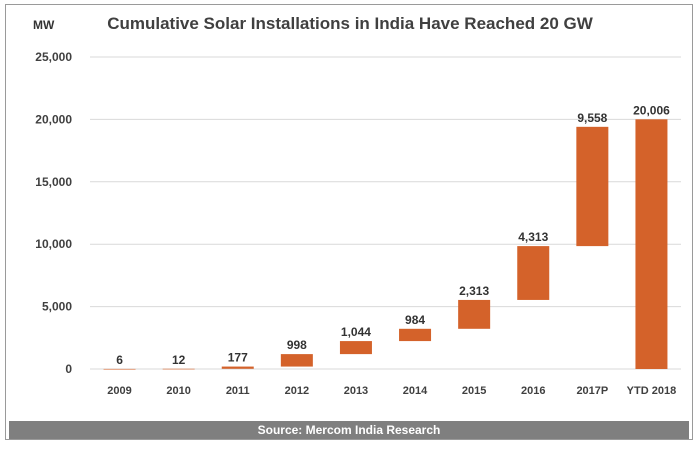  What do you see at coordinates (297, 345) in the screenshot?
I see `data-label: 998` at bounding box center [297, 345].